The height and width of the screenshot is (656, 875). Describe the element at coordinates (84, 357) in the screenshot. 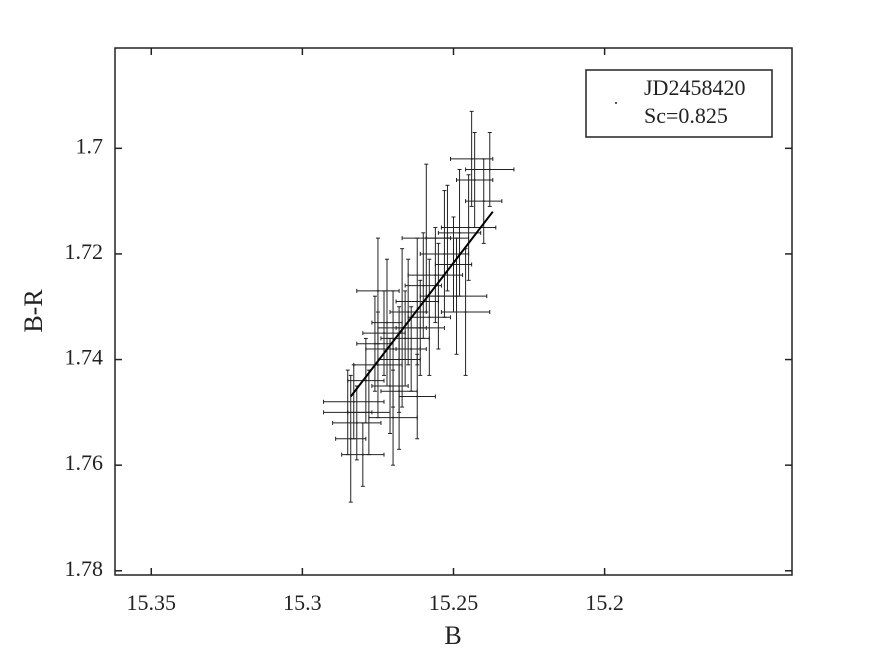

I see `y-tick-label: 1.74` at that location.